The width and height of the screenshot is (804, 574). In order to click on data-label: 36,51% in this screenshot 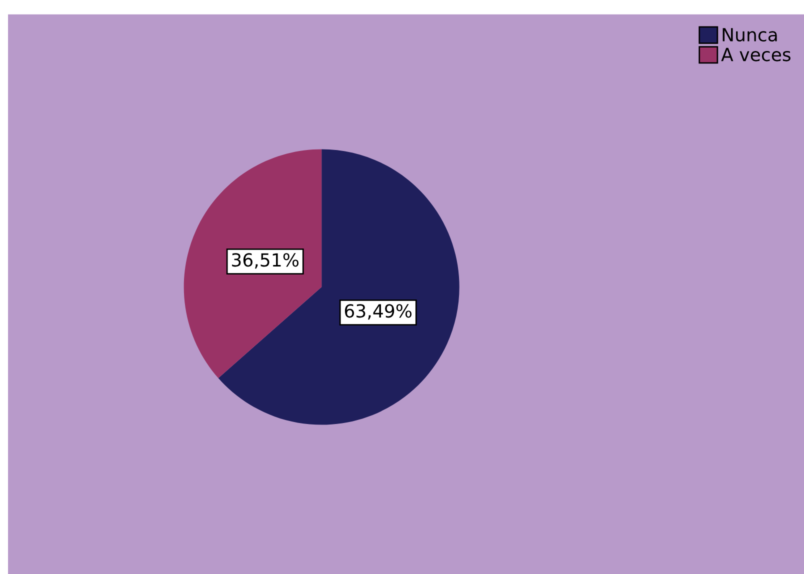, I will do `click(265, 261)`.